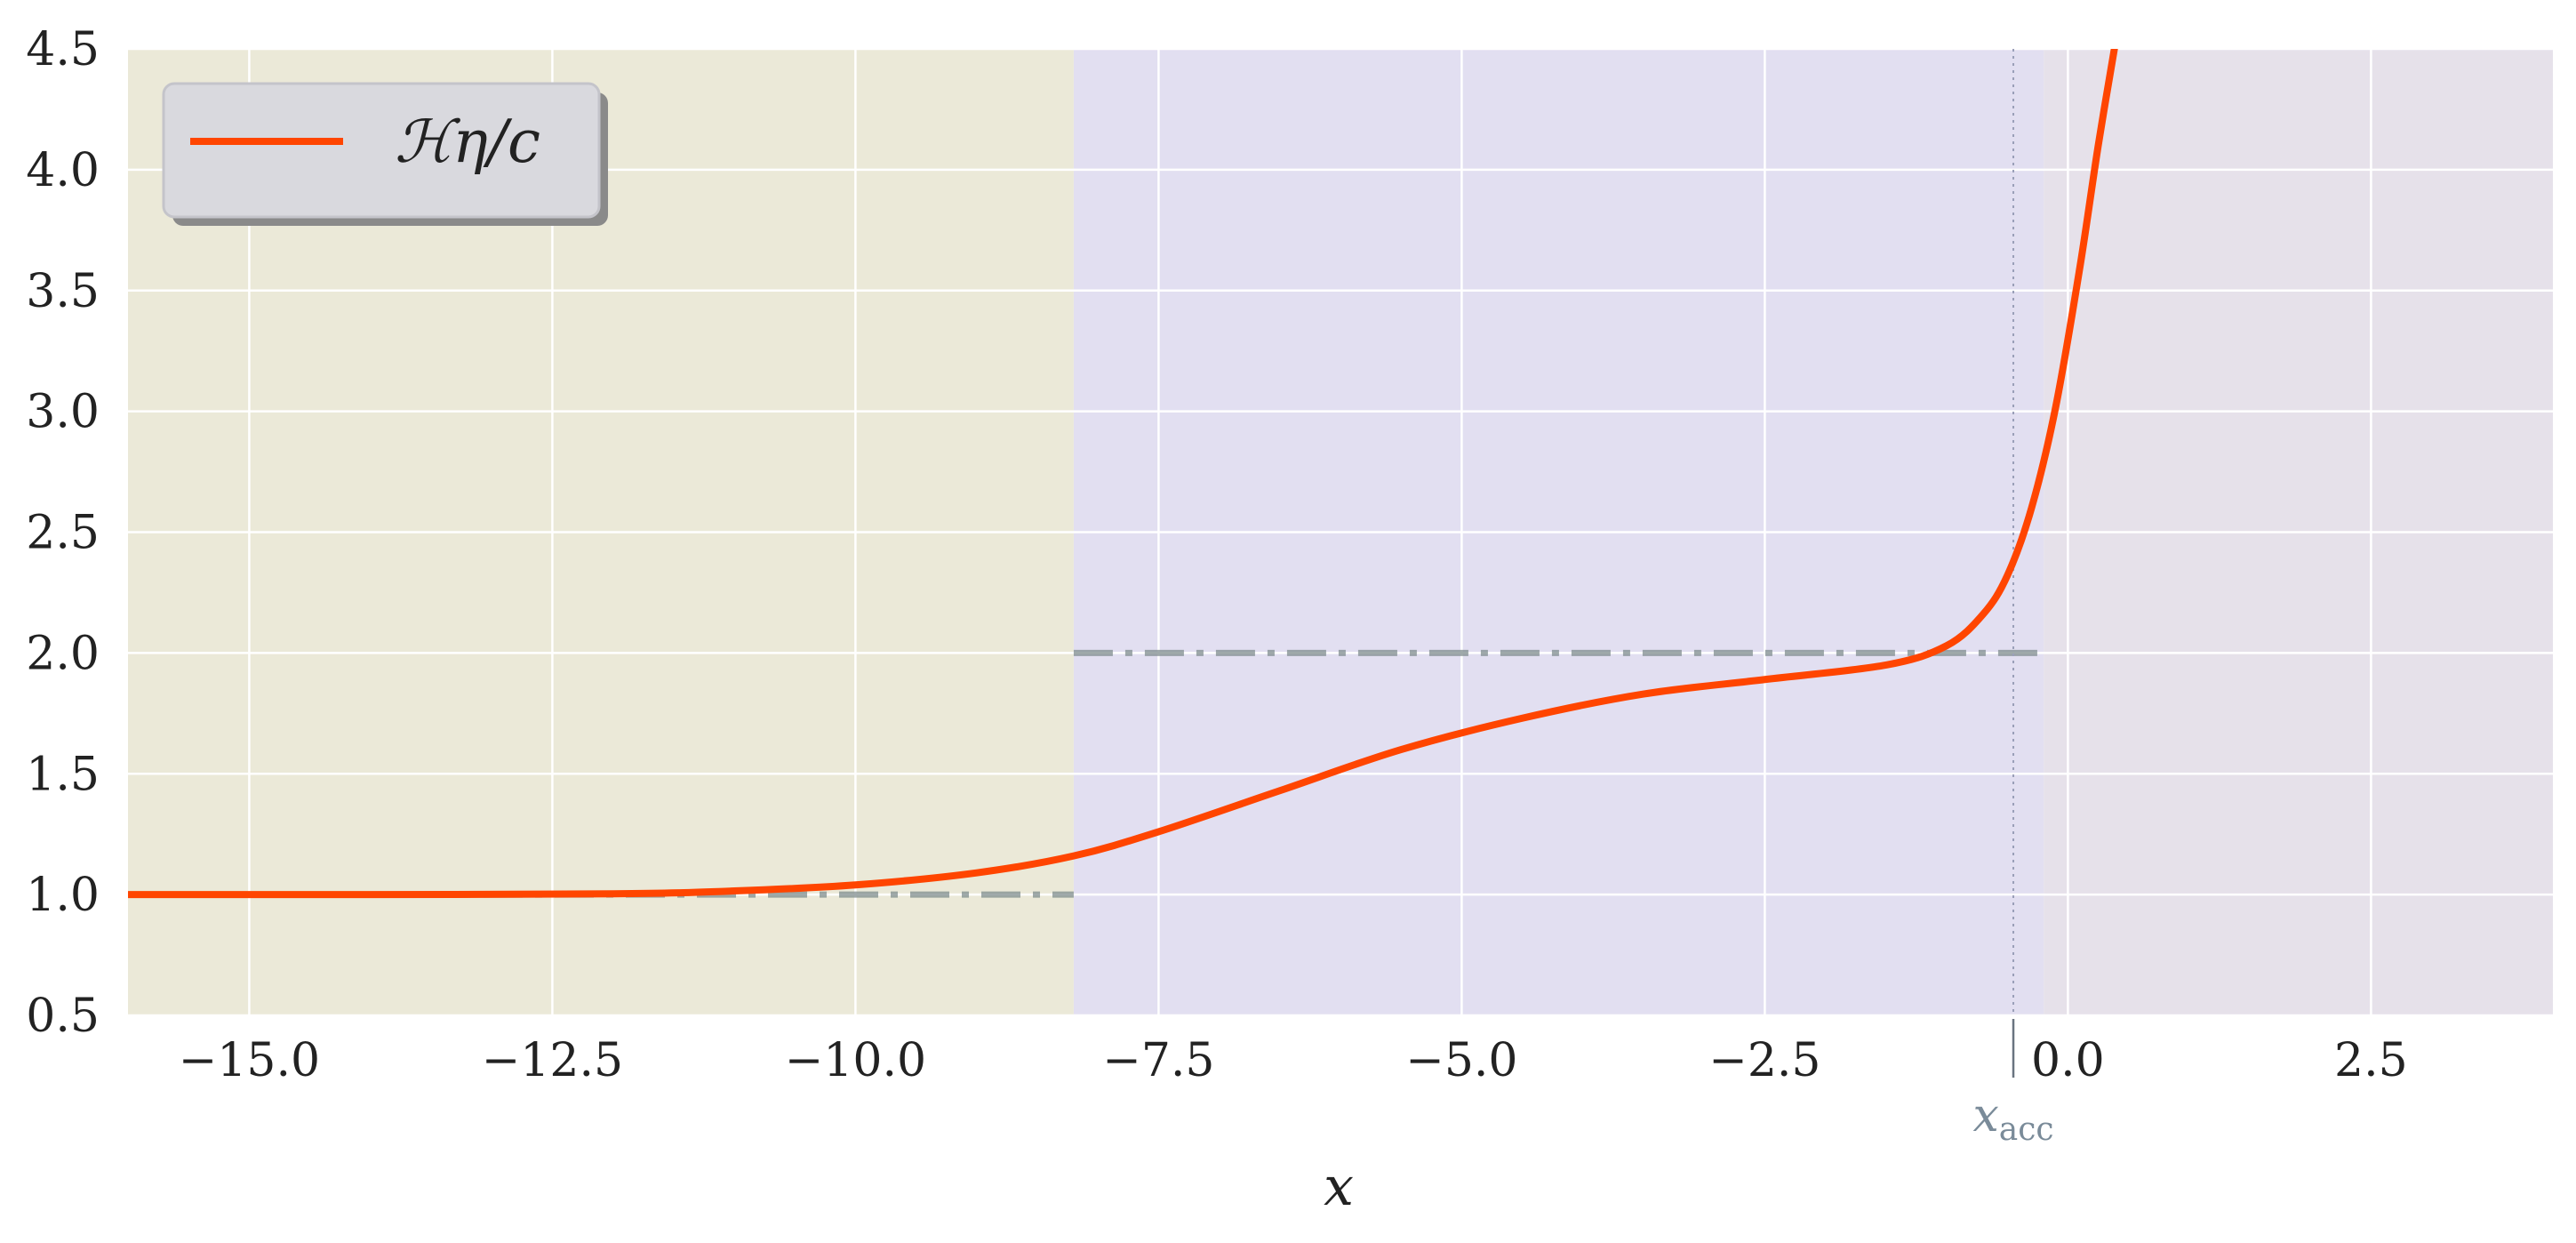 The image size is (2576, 1243). What do you see at coordinates (1339, 1187) in the screenshot?
I see `x-axis-title: x` at bounding box center [1339, 1187].